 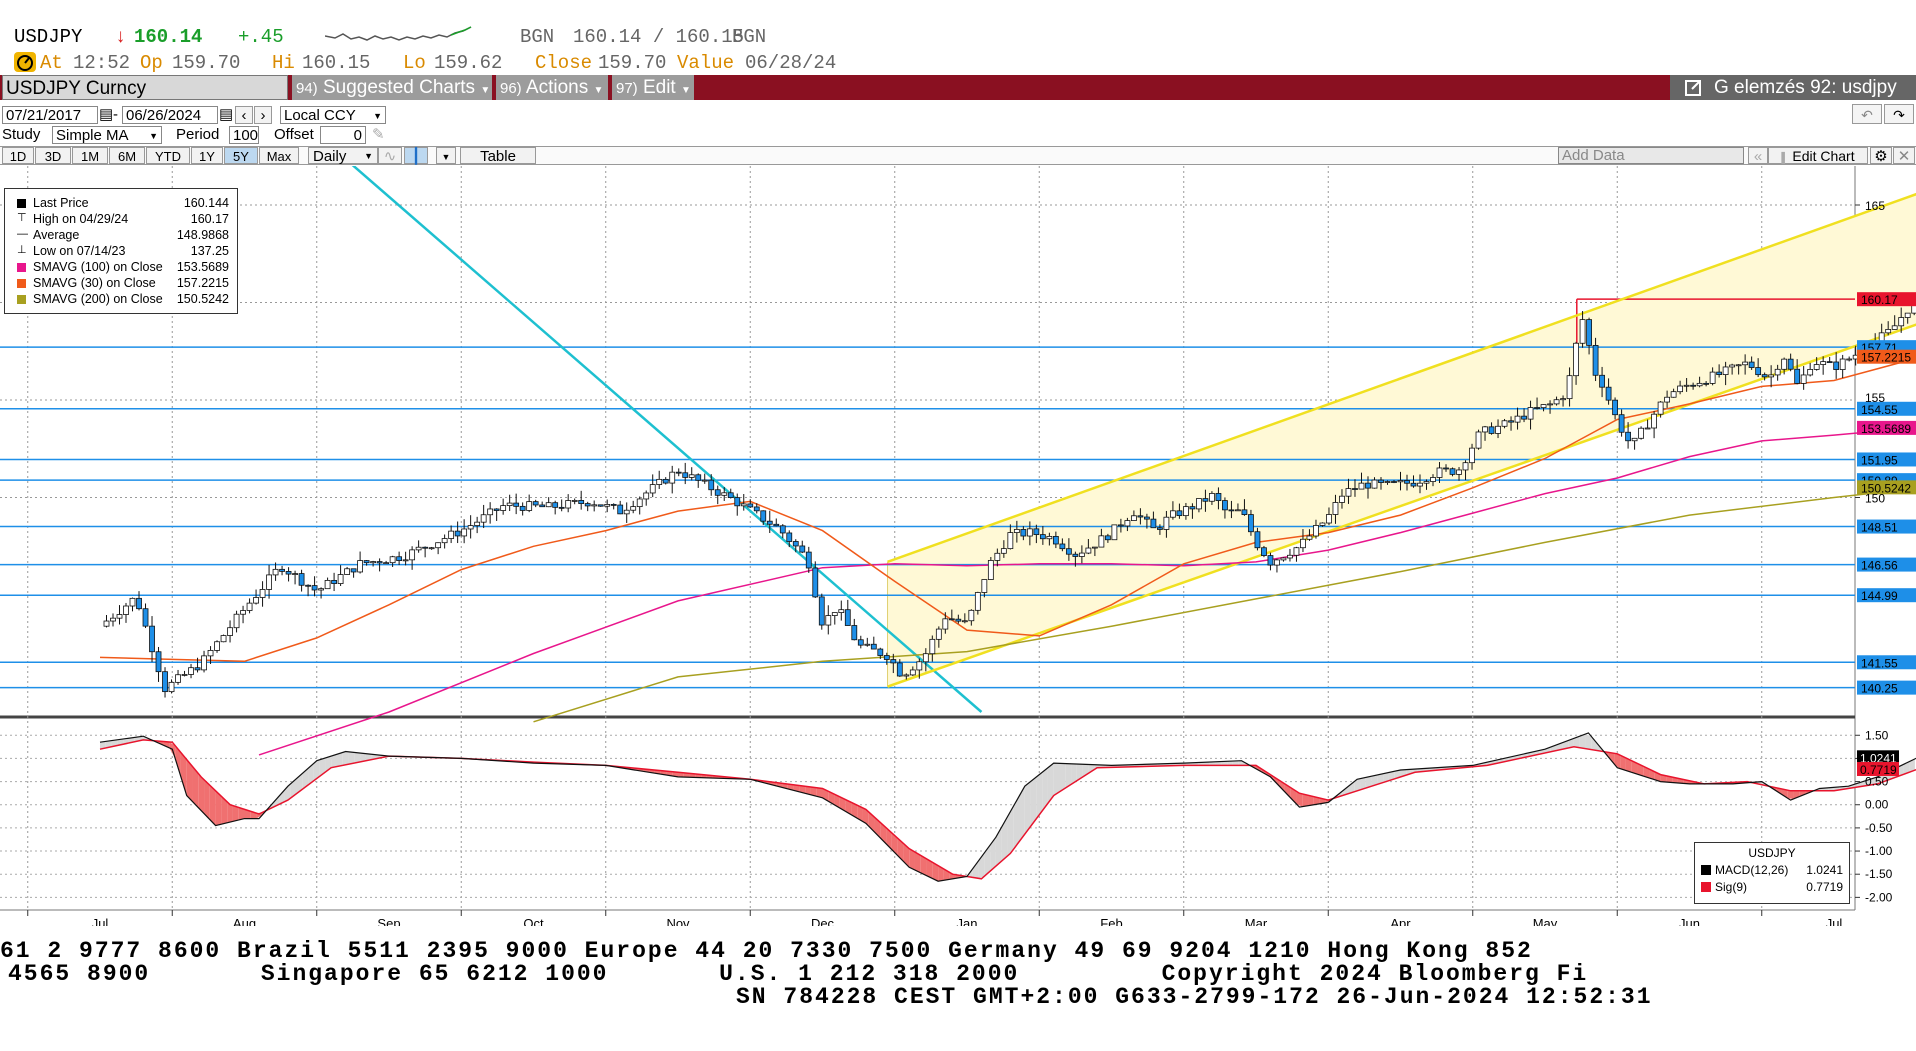 I want to click on range-button-5y: 5Y, so click(x=241, y=155).